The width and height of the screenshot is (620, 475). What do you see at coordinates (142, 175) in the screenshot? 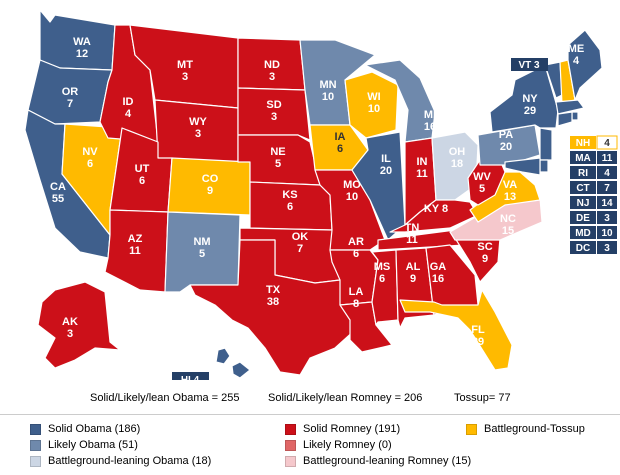
I see `label-ut: UT 6` at bounding box center [142, 175].